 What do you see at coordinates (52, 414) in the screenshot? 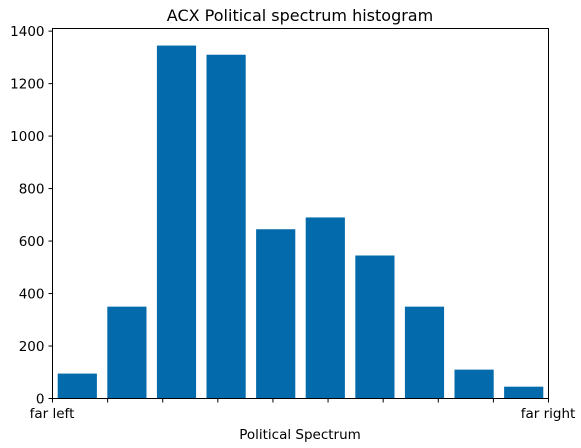
I see `x-tick-label-left: far left` at bounding box center [52, 414].